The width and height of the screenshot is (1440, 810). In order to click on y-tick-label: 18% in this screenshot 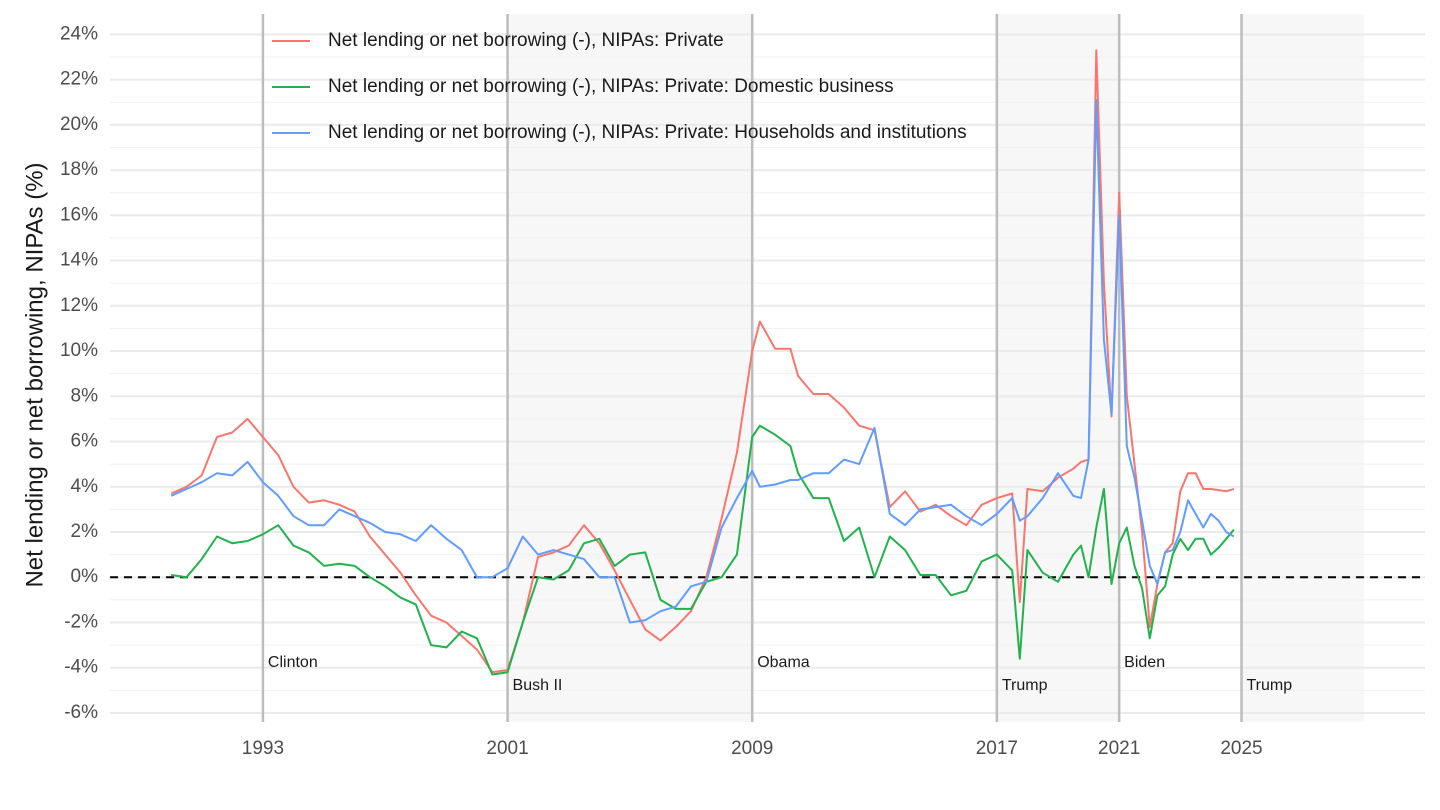, I will do `click(79, 169)`.